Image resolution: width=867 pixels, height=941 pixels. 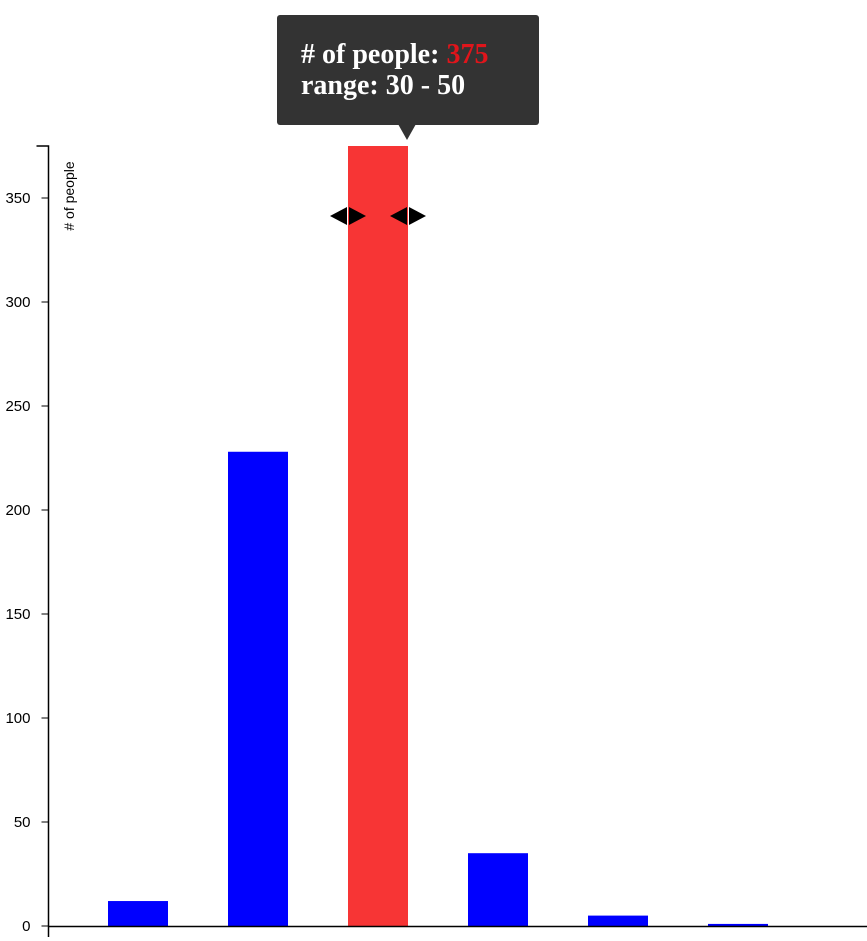 What do you see at coordinates (26, 926) in the screenshot?
I see `y-tick-label: 0` at bounding box center [26, 926].